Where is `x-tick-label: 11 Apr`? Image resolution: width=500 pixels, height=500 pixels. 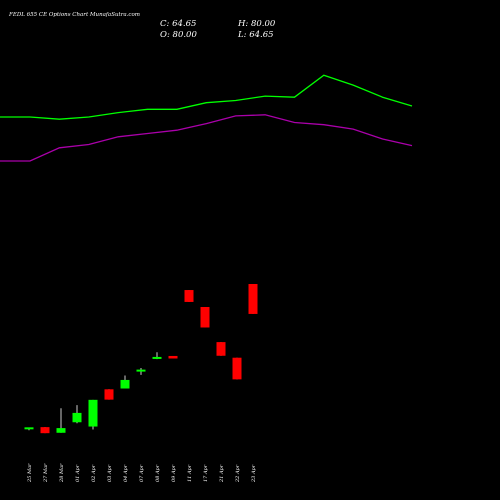 x-tick-label: 11 Apr is located at coordinates (190, 473).